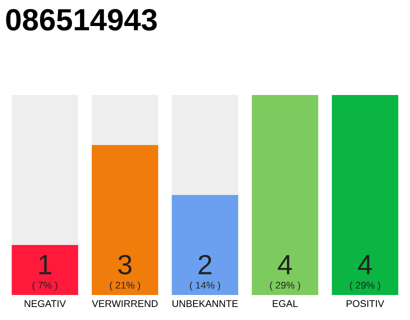 Image resolution: width=410 pixels, height=320 pixels. What do you see at coordinates (125, 272) in the screenshot?
I see `data-label: 3 ( 21% )` at bounding box center [125, 272].